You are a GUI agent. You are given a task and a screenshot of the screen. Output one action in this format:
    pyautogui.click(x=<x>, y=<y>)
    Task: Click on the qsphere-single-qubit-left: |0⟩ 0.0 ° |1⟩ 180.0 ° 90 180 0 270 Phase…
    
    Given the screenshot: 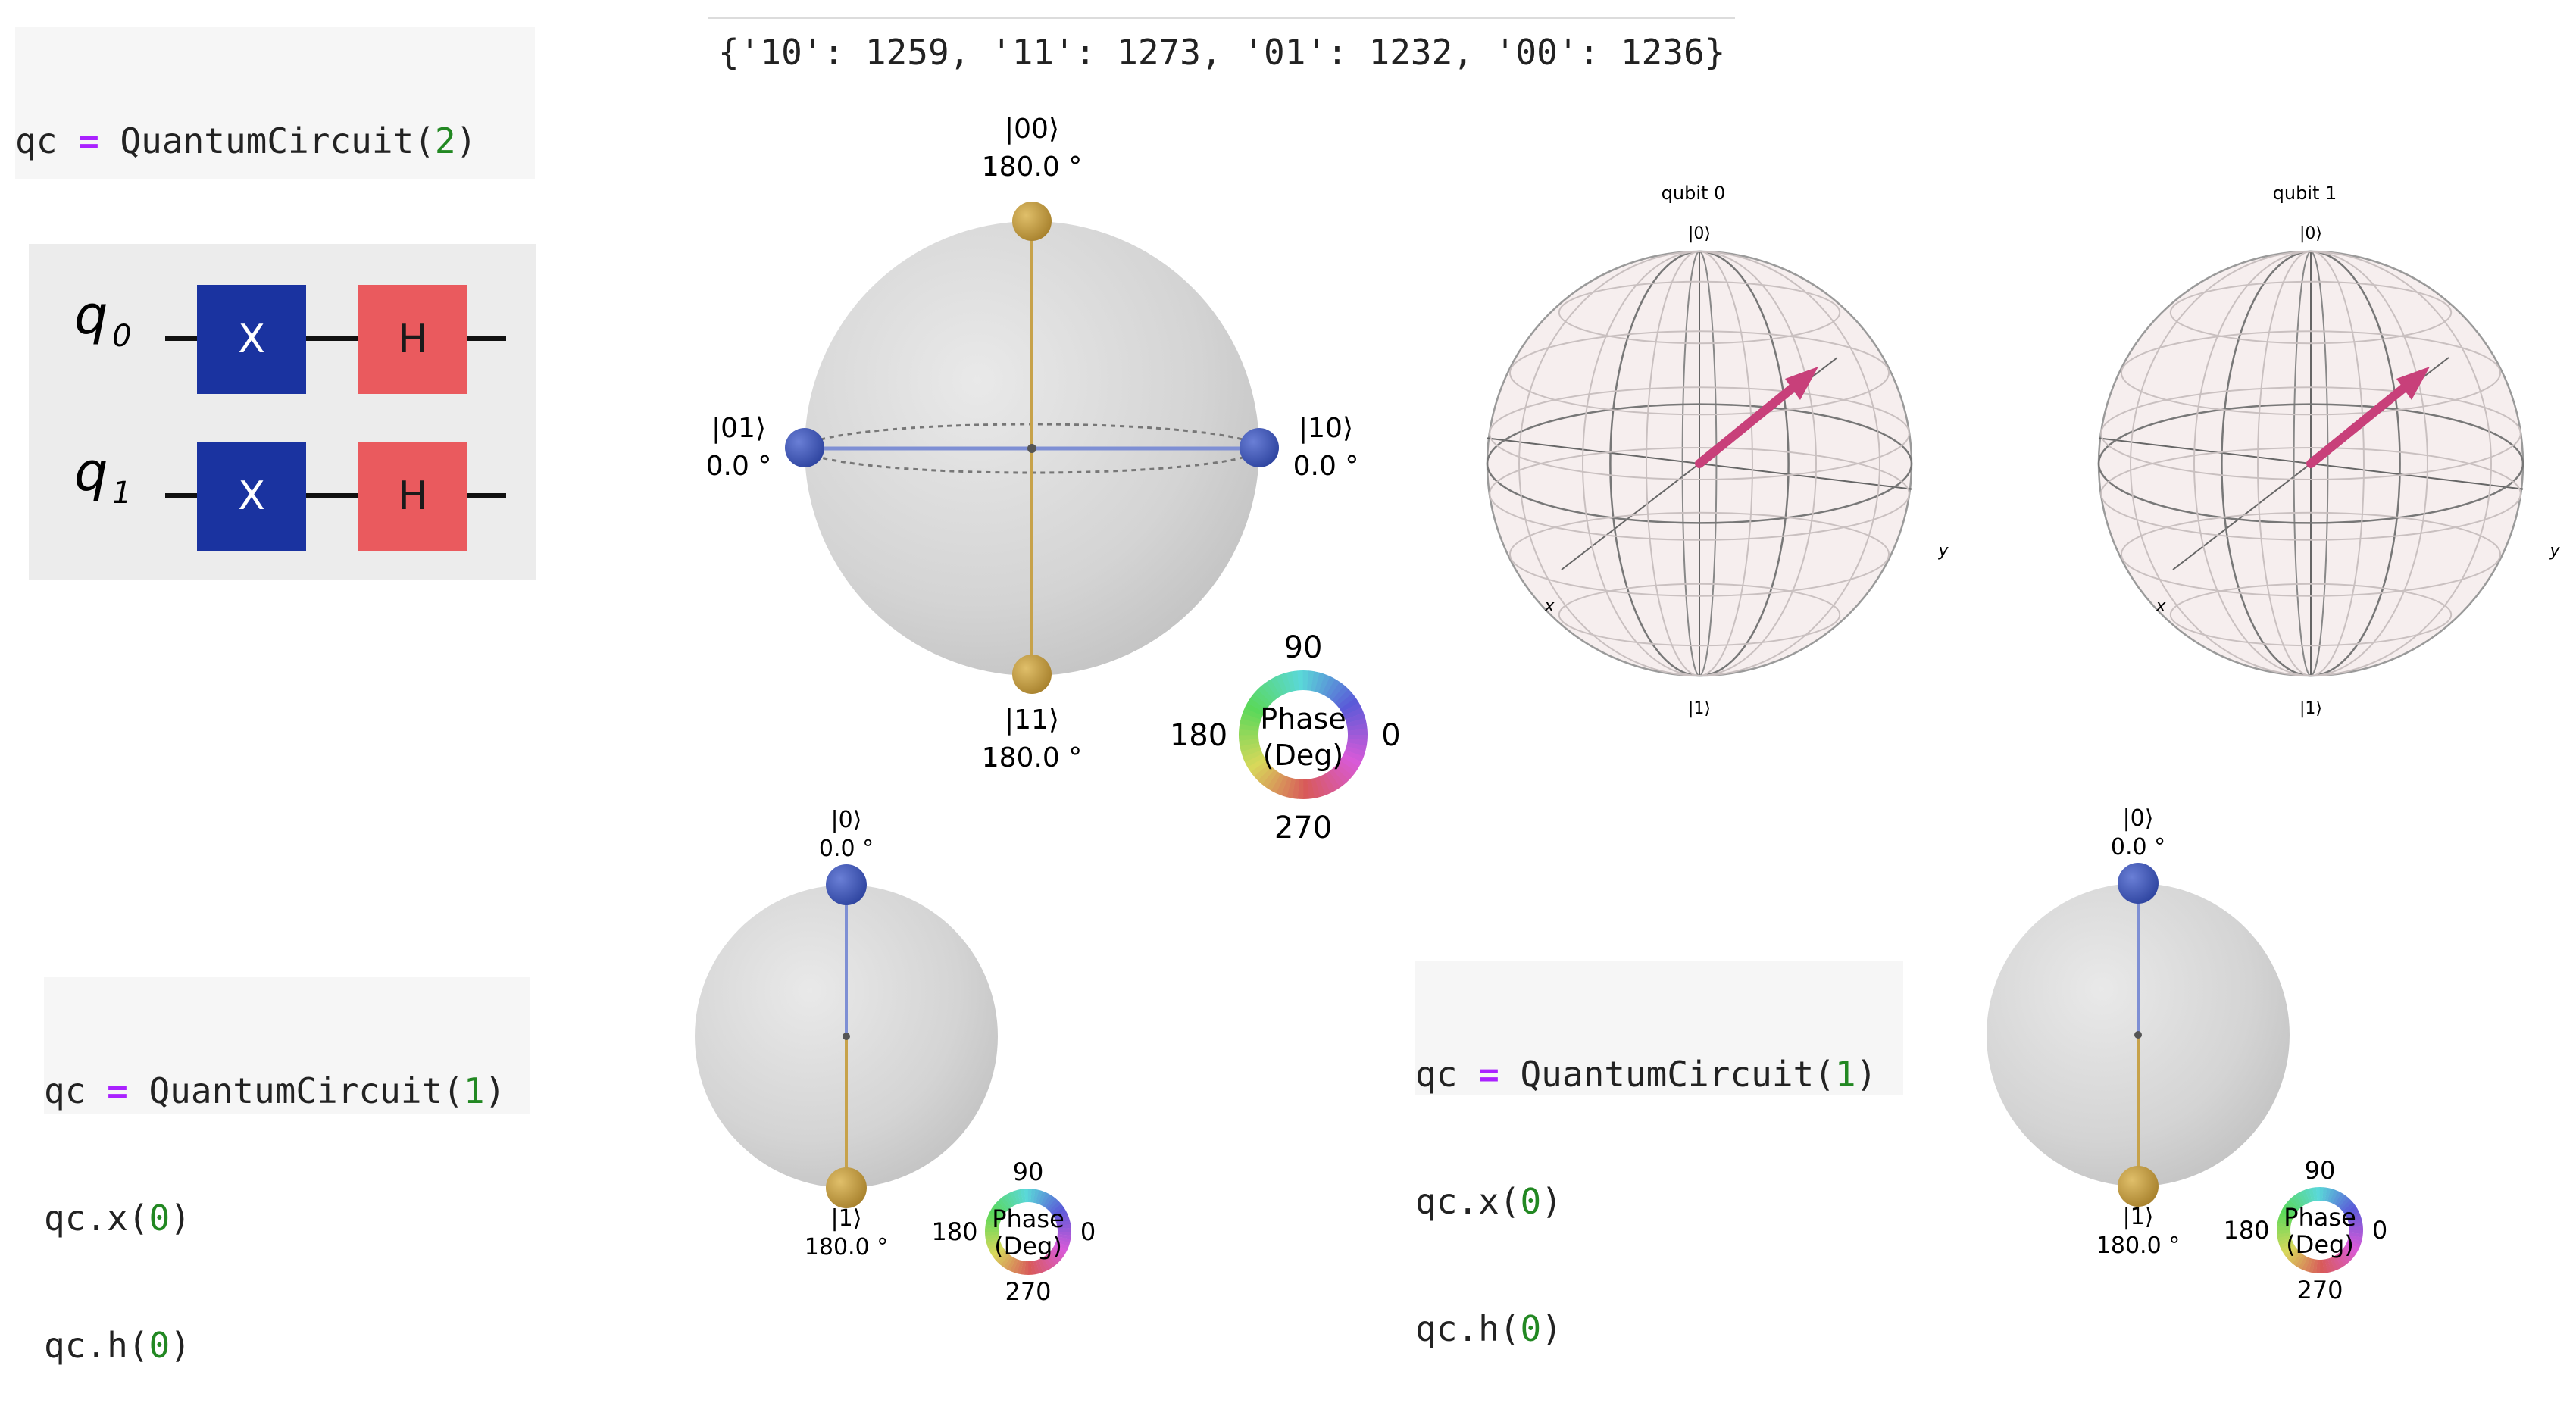 What is the action you would take?
    pyautogui.click(x=887, y=1060)
    